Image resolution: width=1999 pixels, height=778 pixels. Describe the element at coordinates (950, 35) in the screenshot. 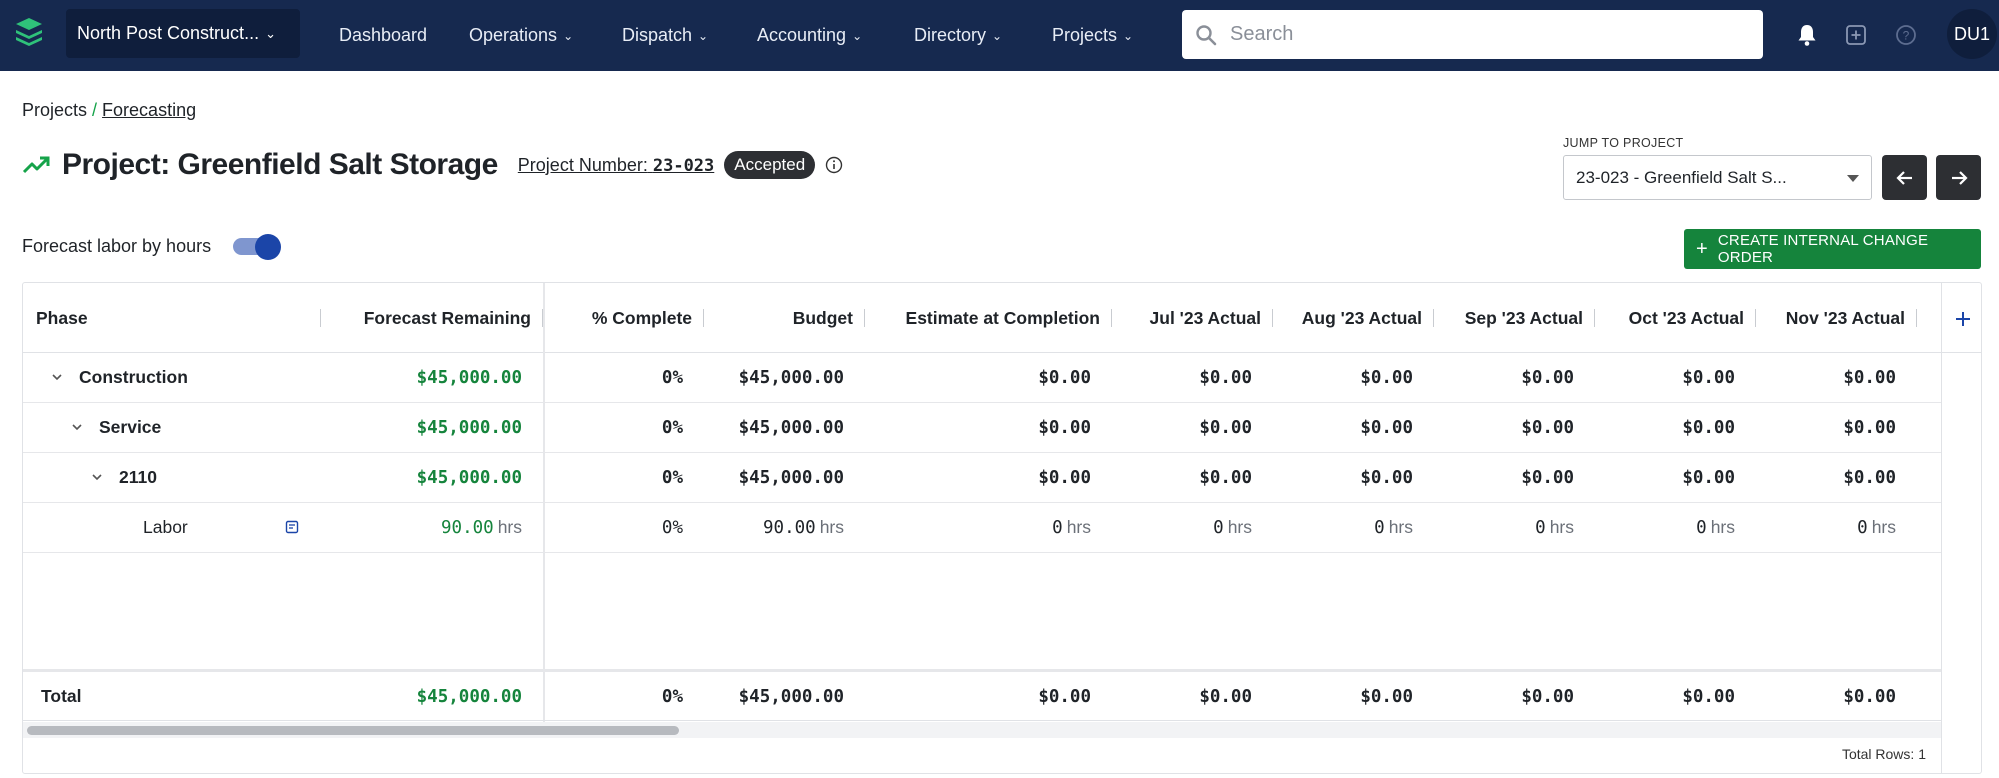

I see `nav-label: Directory` at that location.